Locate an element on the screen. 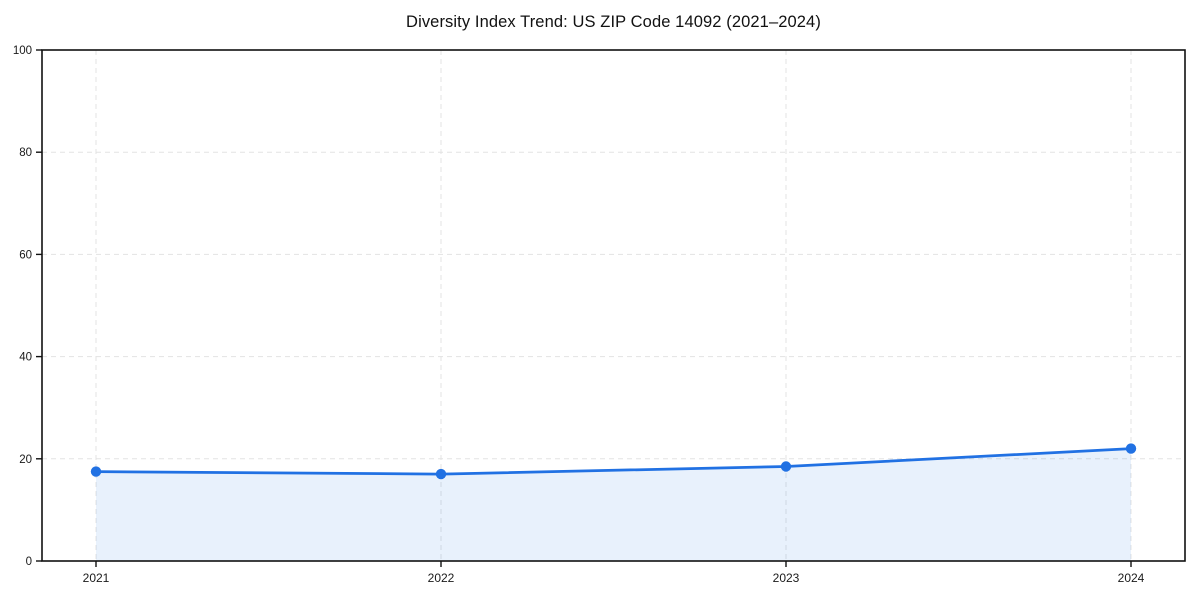  y-tick-label: 20 is located at coordinates (25, 460).